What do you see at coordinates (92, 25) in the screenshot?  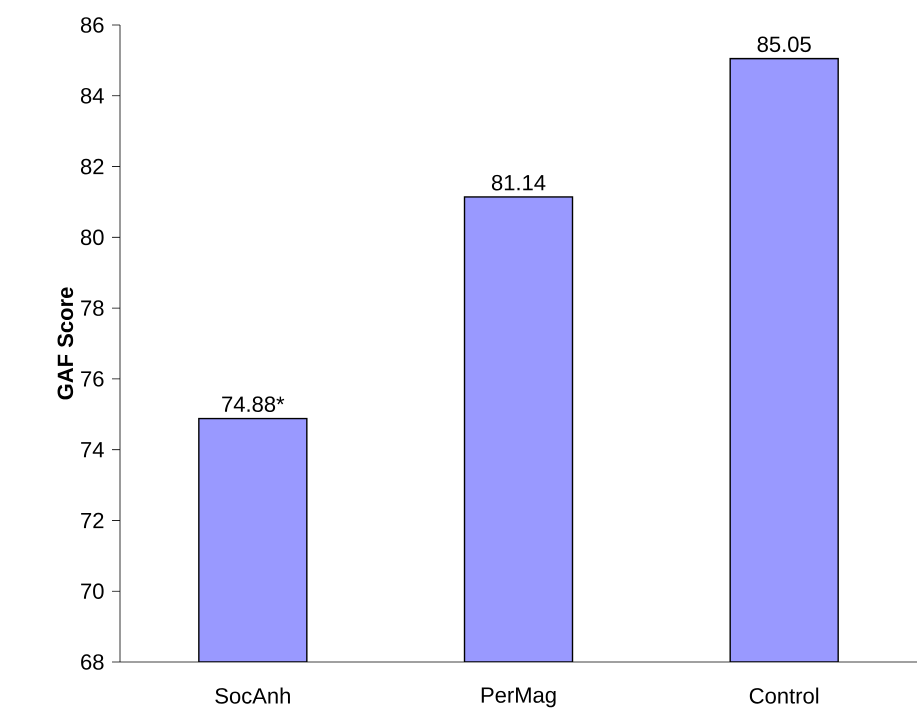 I see `y-tick-label: 86` at bounding box center [92, 25].